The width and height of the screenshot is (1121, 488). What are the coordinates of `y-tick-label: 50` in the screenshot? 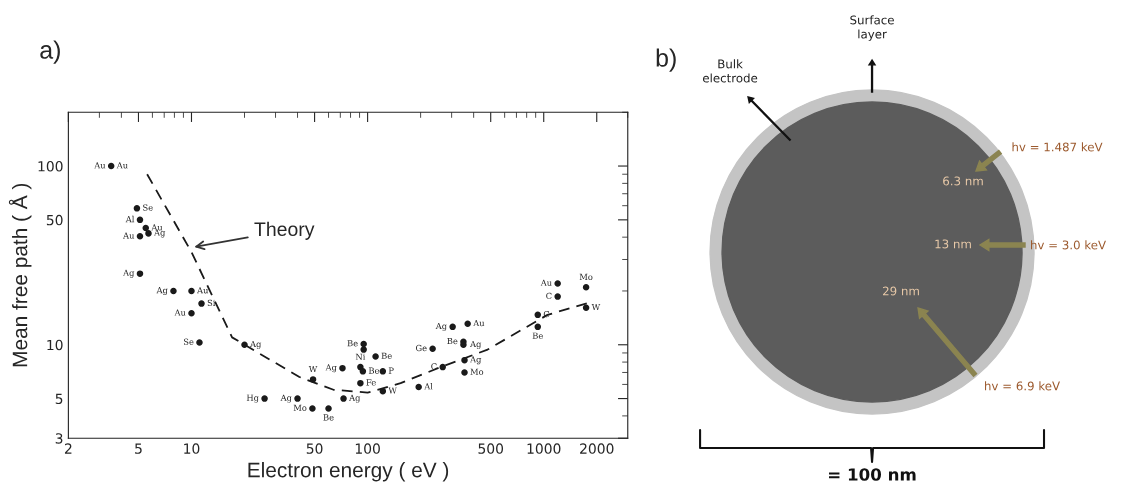 It's located at (54, 220).